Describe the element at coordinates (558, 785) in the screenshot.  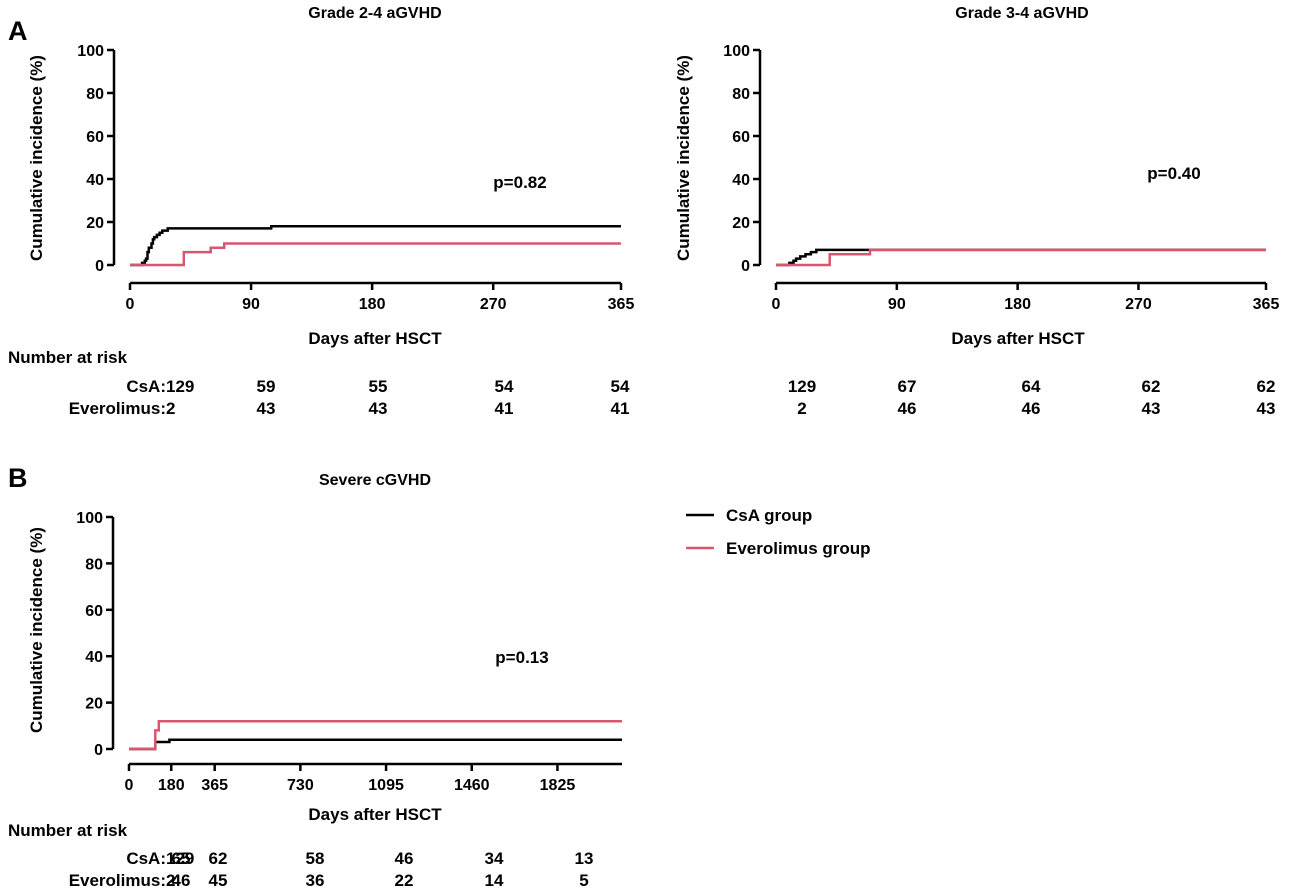
I see `x-tick-label: 1825` at that location.